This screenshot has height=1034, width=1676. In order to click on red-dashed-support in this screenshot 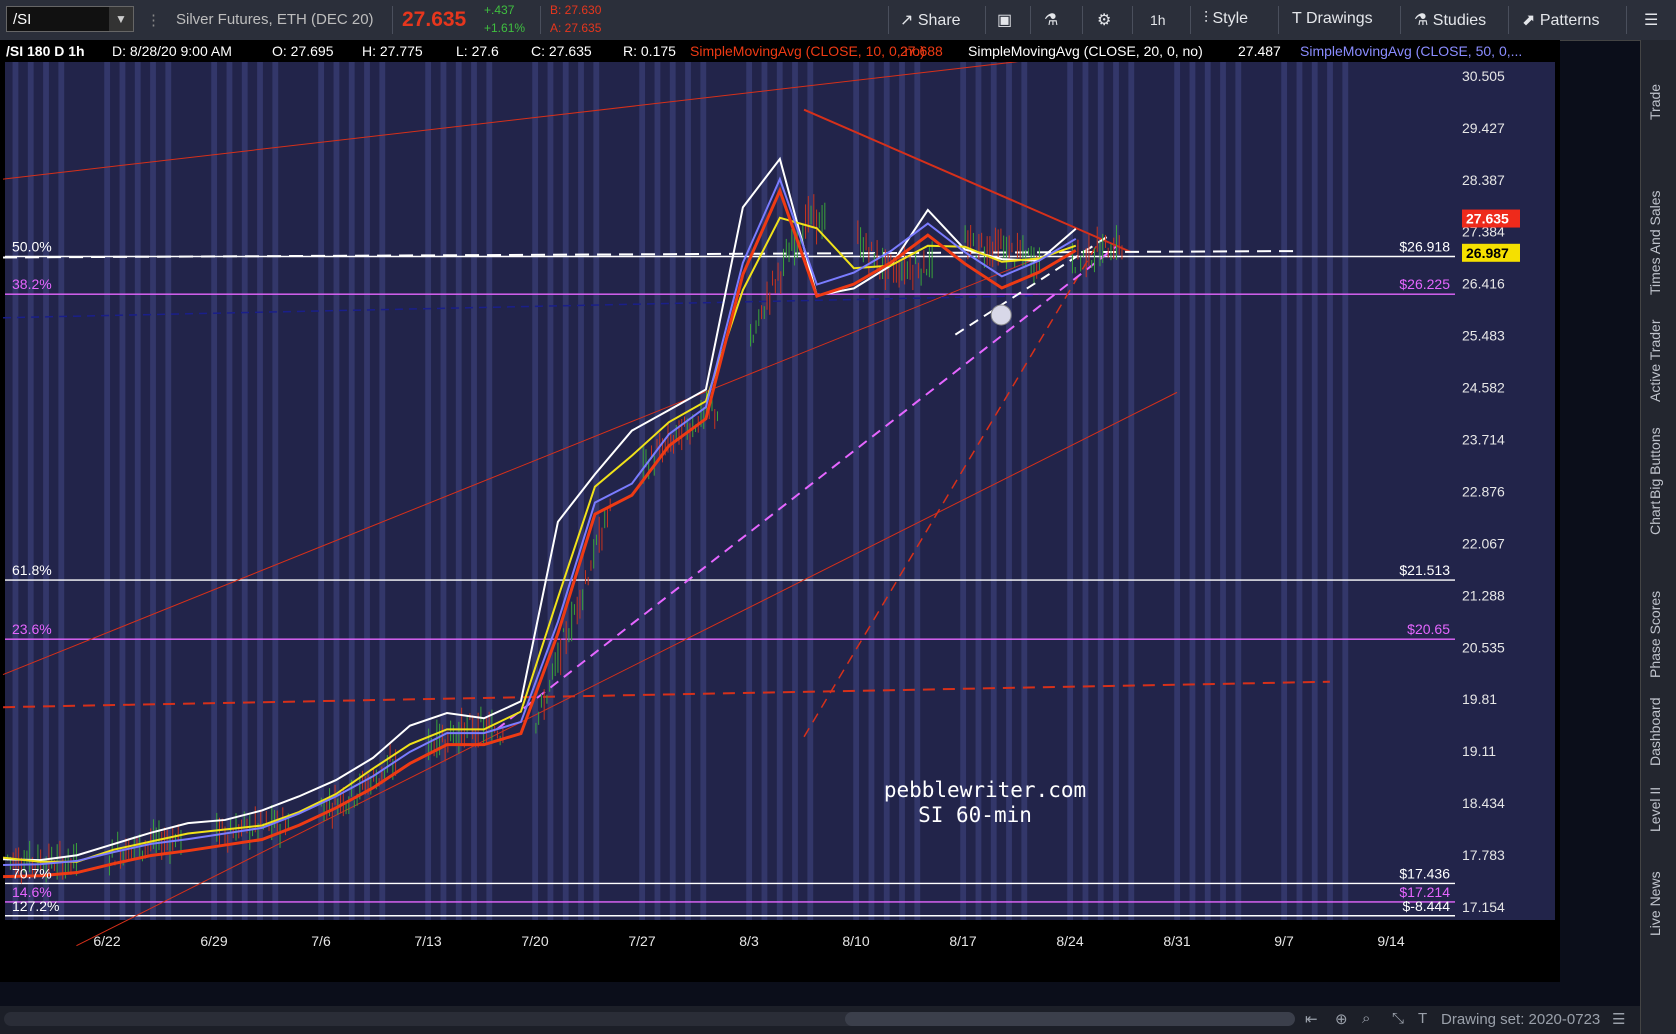, I will do `click(952, 488)`.